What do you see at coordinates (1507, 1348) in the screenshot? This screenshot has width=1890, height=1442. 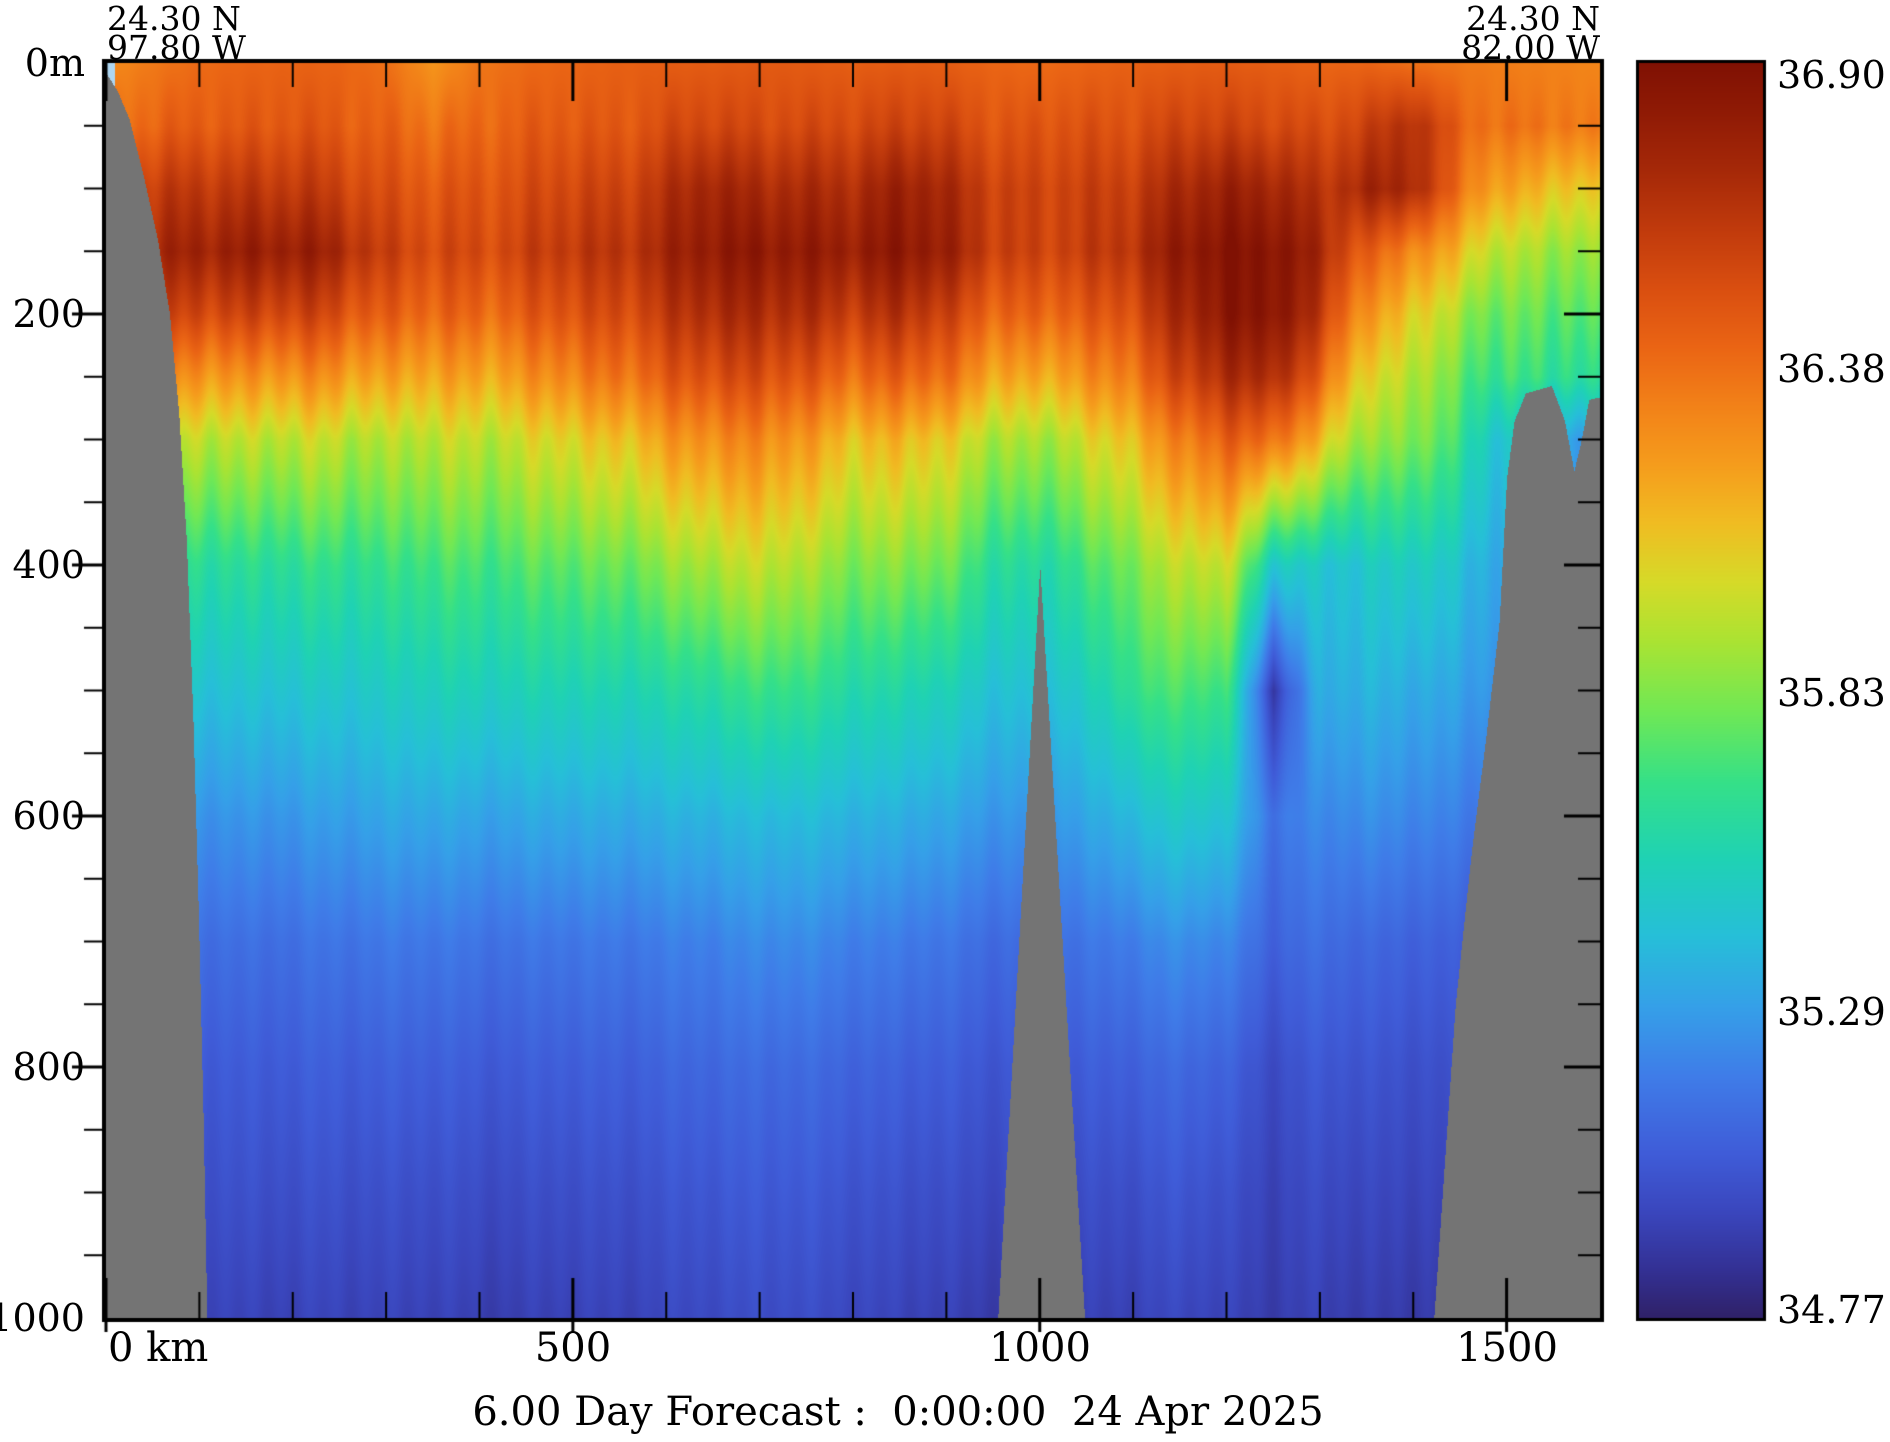 I see `distance-tick-1500: 1500` at bounding box center [1507, 1348].